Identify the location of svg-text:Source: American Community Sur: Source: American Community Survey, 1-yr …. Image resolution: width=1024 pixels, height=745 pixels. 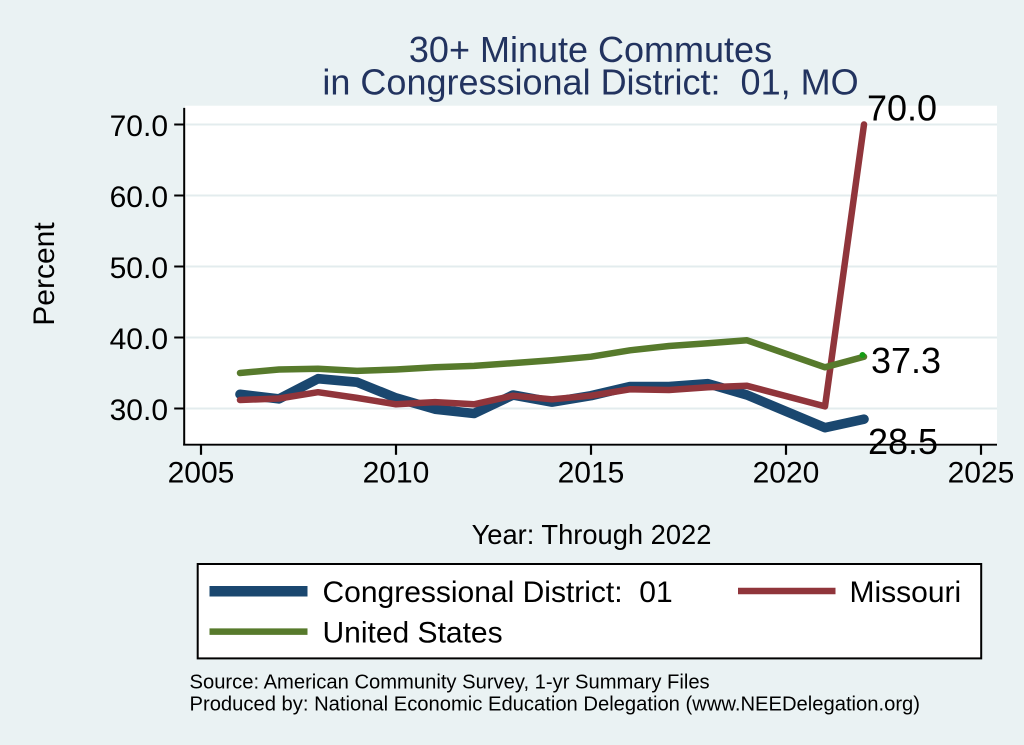
(450, 682).